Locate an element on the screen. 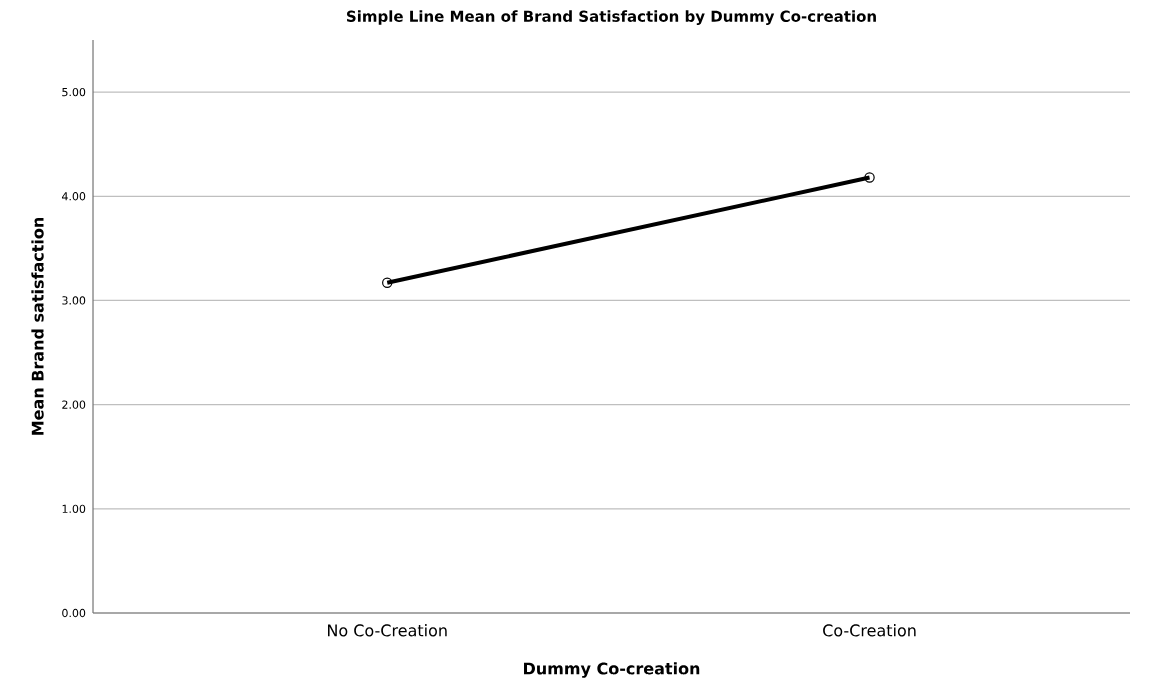 This screenshot has height=693, width=1156. y-tick-label: 3.00 is located at coordinates (74, 300).